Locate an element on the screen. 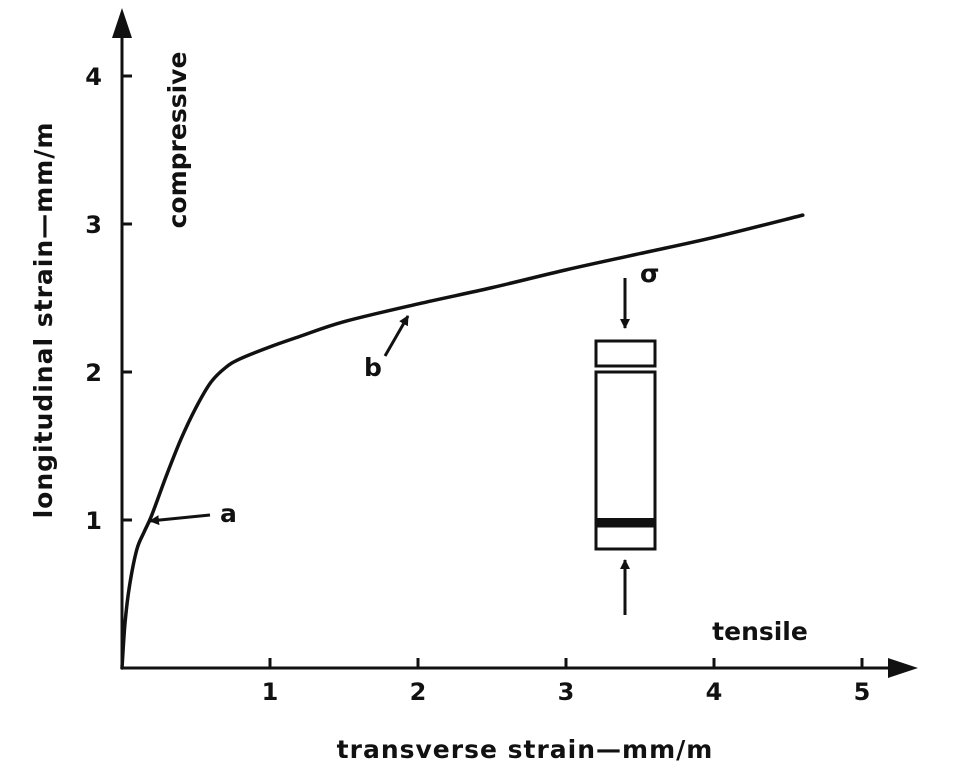  x-axis-arrow-icon is located at coordinates (903, 668).